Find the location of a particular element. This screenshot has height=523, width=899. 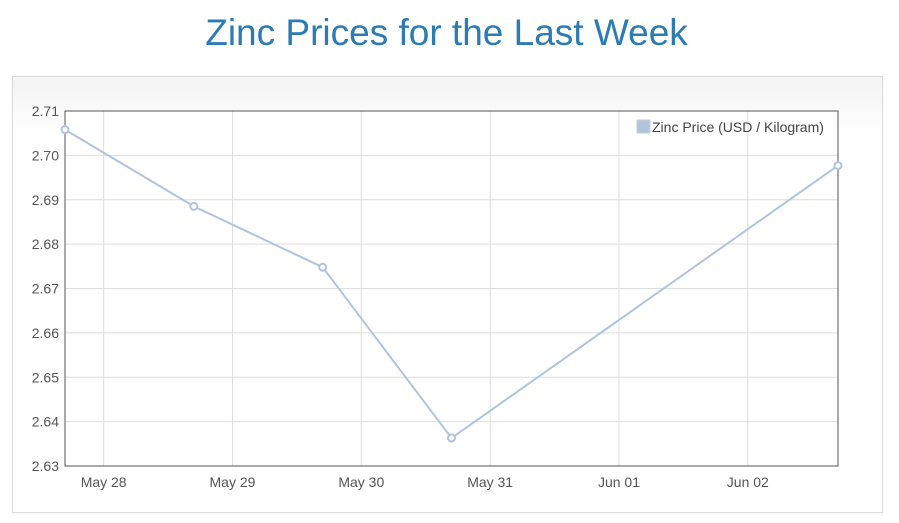

y-tick-label: 2.68 is located at coordinates (45, 244).